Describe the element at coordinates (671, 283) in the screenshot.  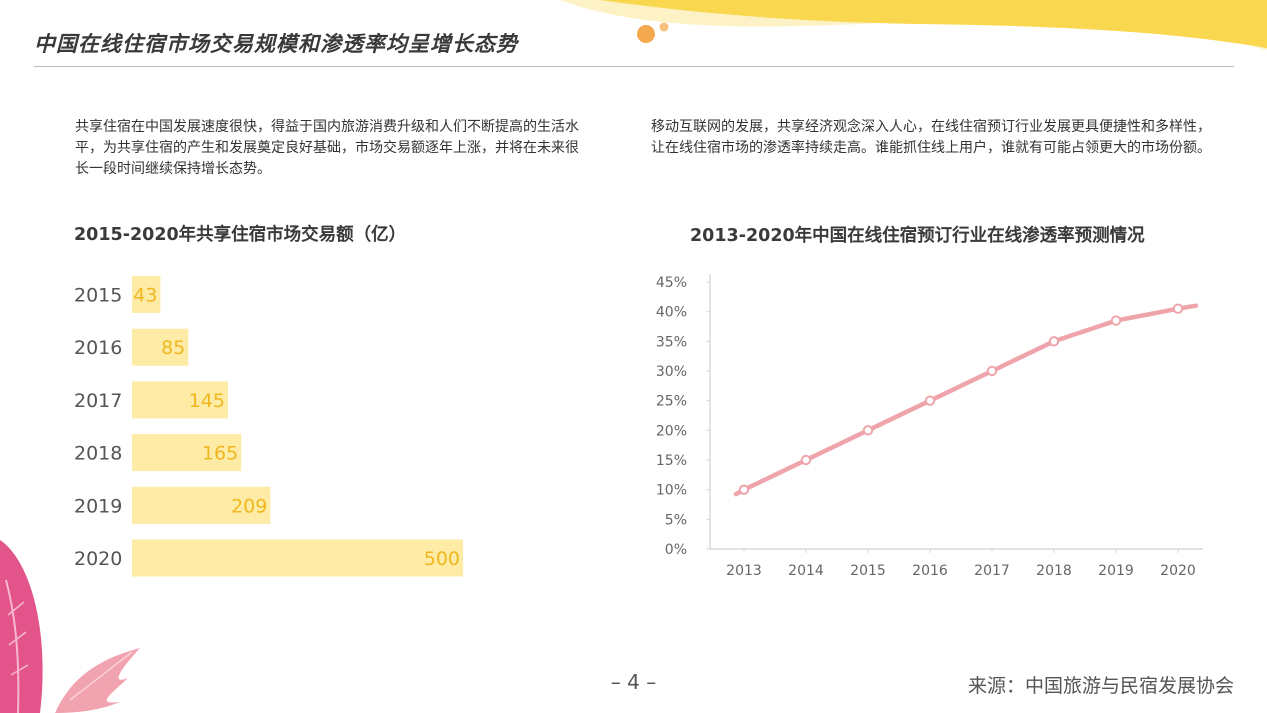
I see `y-tick-label: 45%` at that location.